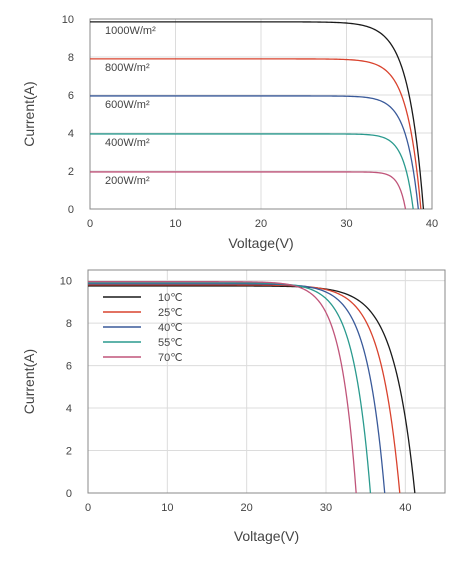 This screenshot has width=461, height=563. Describe the element at coordinates (170, 358) in the screenshot. I see `legend-label: 70℃` at that location.